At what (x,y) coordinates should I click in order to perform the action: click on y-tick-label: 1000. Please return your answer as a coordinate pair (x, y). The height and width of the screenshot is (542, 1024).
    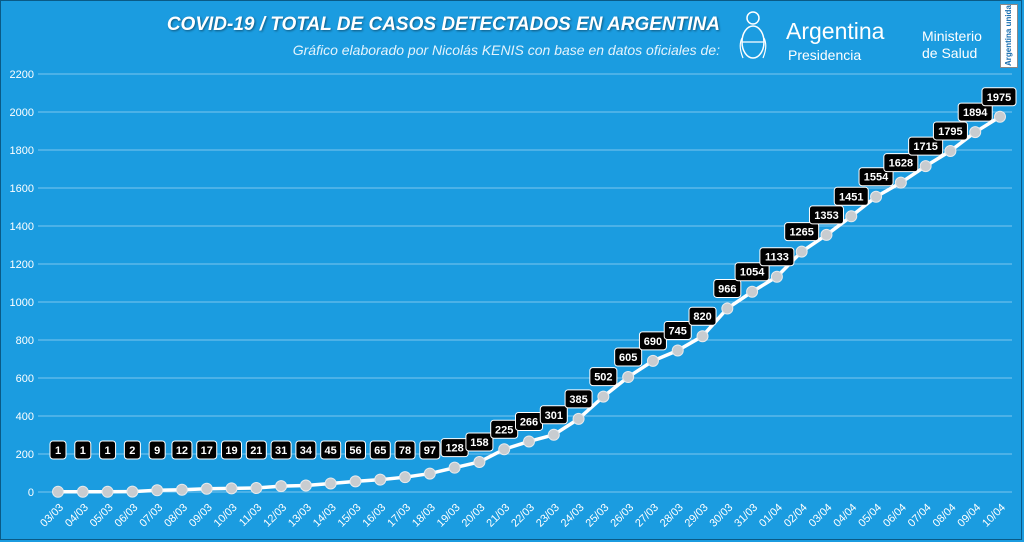
    Looking at the image, I should click on (22, 303).